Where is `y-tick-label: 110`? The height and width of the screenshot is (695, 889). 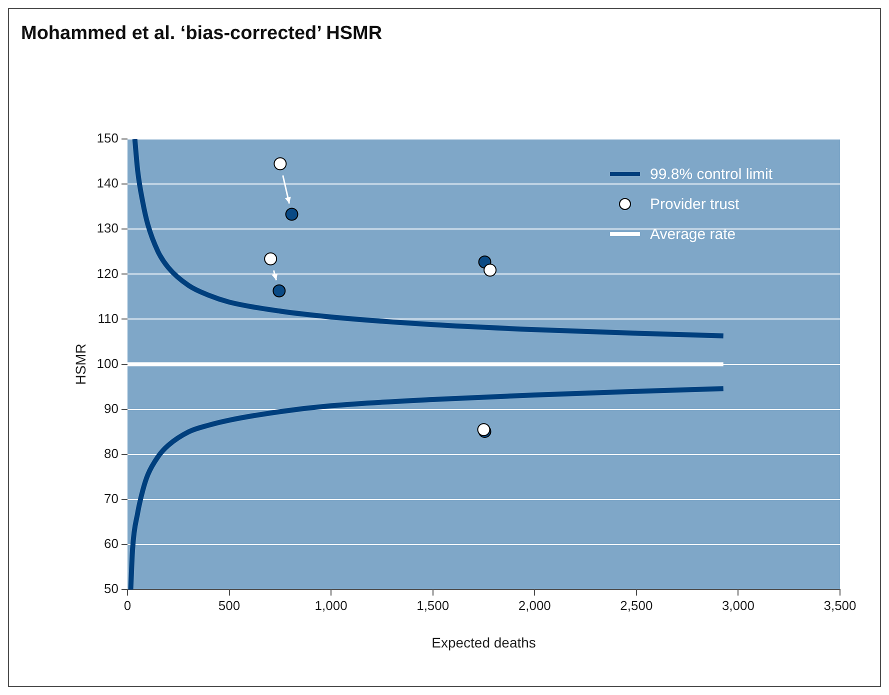 y-tick-label: 110 is located at coordinates (108, 318).